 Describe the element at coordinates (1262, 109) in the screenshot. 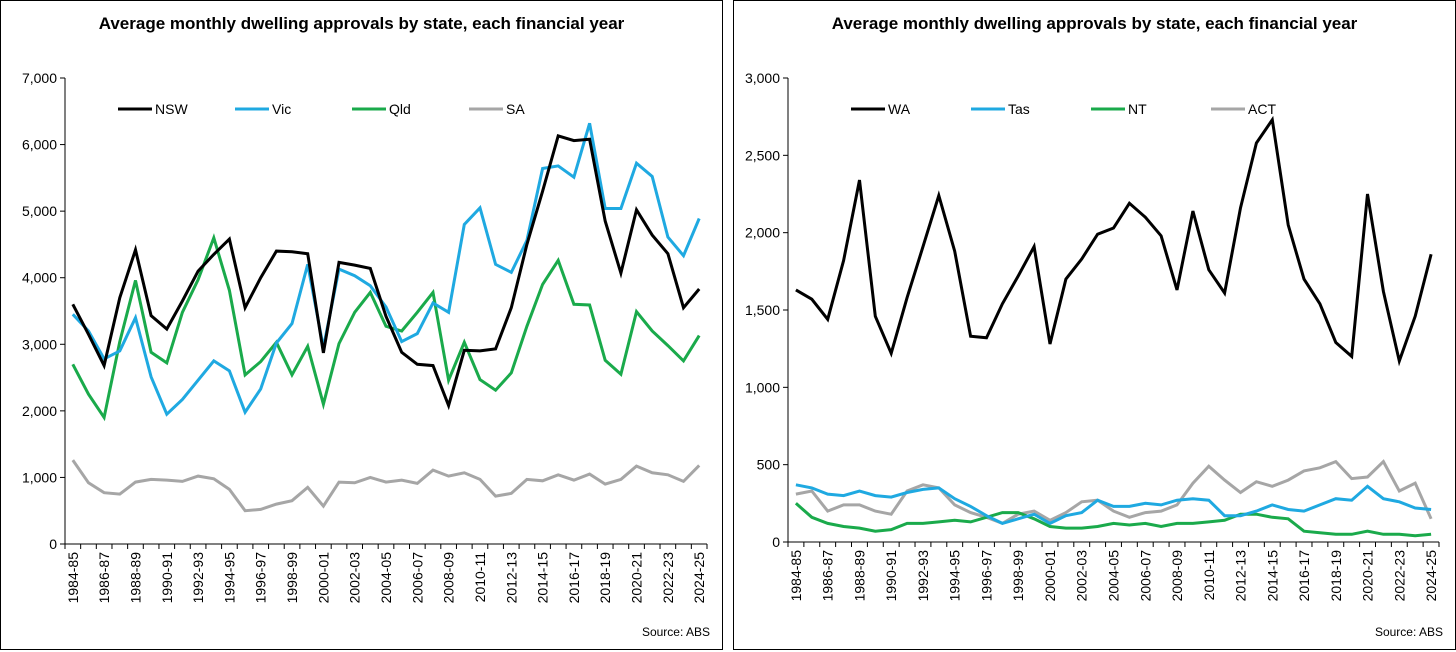

I see `legend-label: ACT` at that location.